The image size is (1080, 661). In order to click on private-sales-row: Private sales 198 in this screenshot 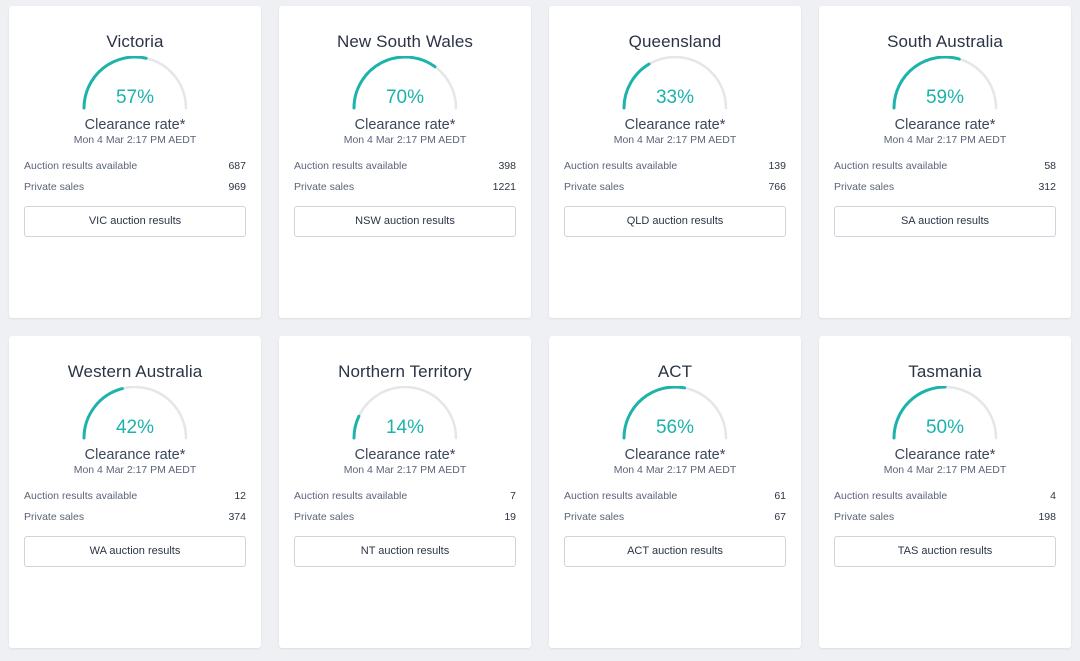, I will do `click(945, 517)`.